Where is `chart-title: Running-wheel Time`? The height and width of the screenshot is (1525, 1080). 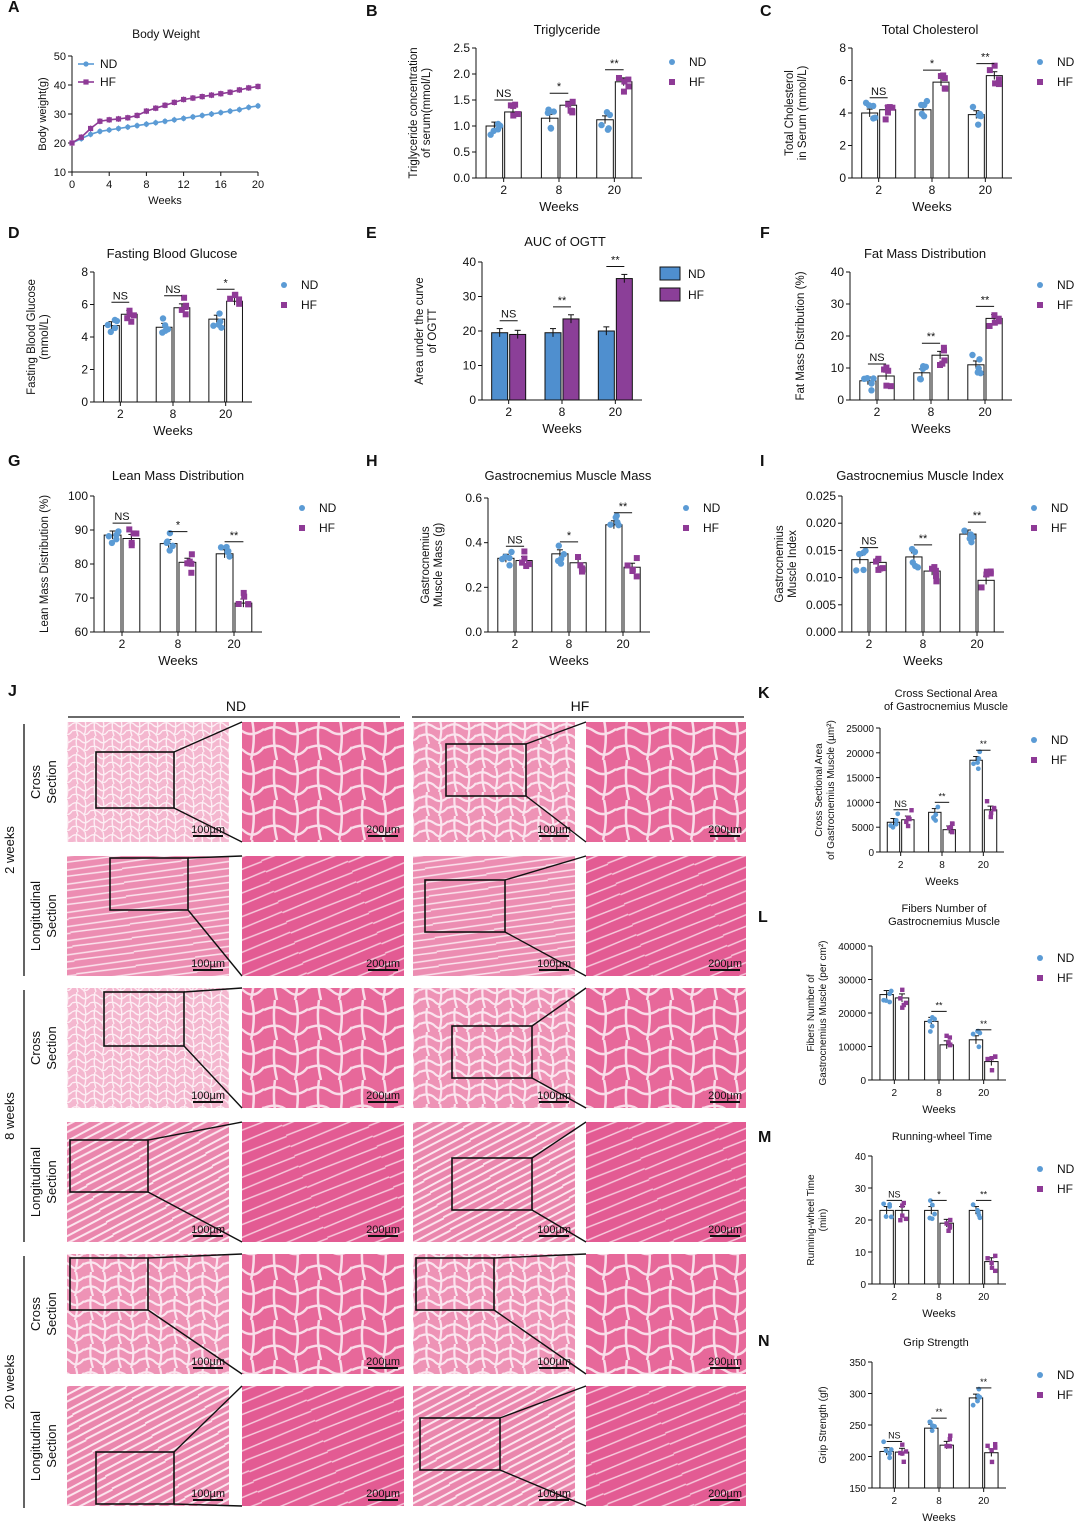 chart-title: Running-wheel Time is located at coordinates (942, 1137).